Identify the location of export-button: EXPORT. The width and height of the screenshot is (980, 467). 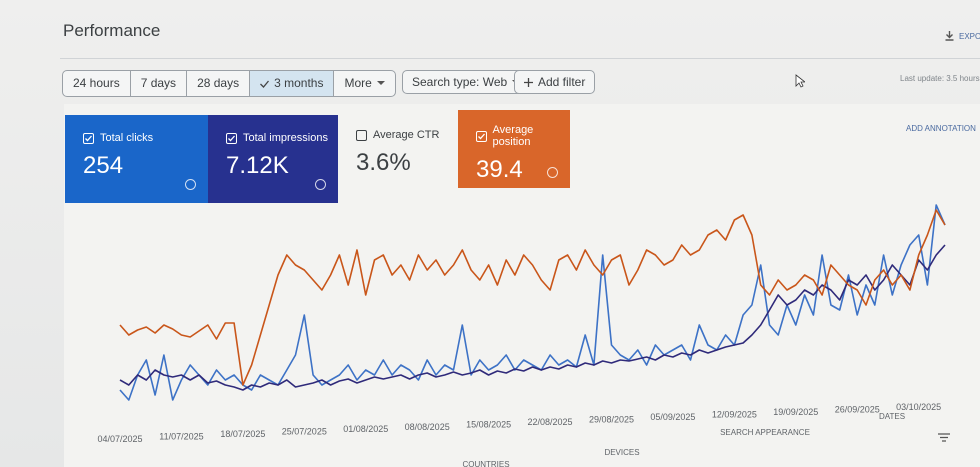
(962, 36).